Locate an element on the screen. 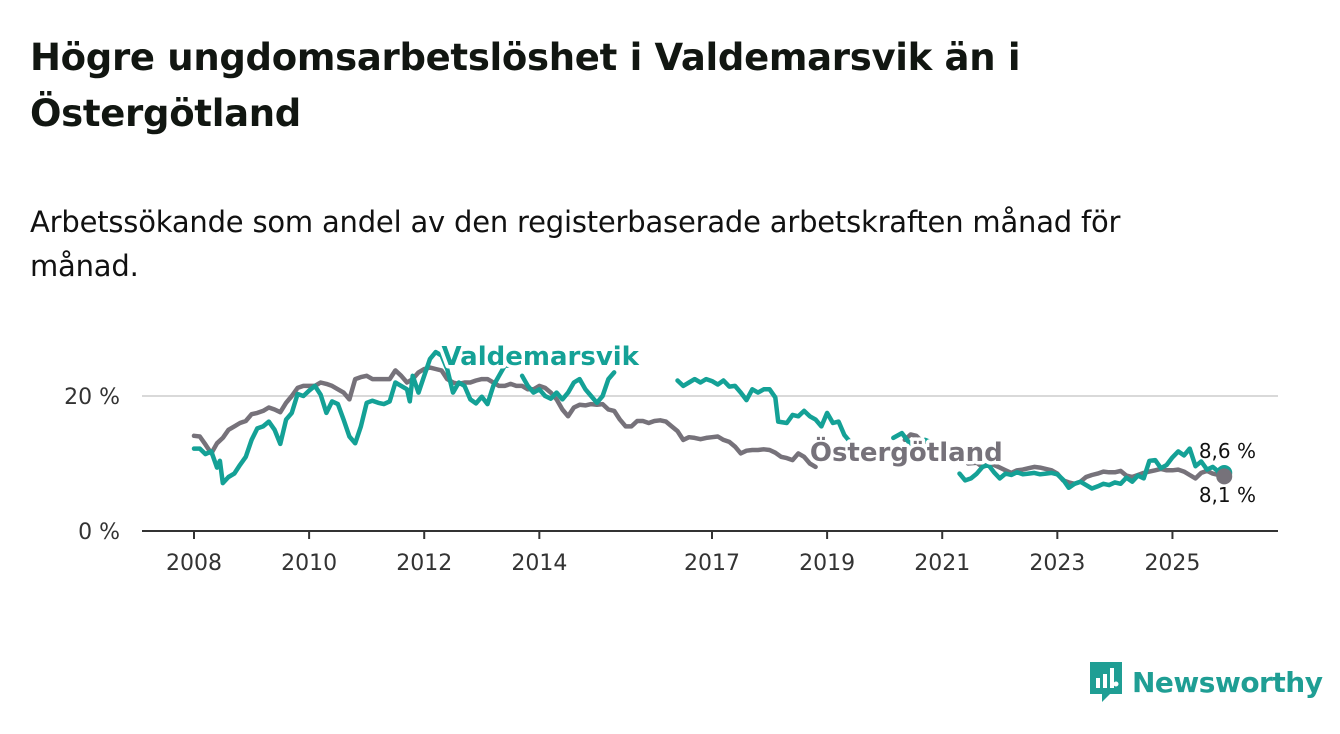  x-tick-label: 2021 is located at coordinates (942, 563).